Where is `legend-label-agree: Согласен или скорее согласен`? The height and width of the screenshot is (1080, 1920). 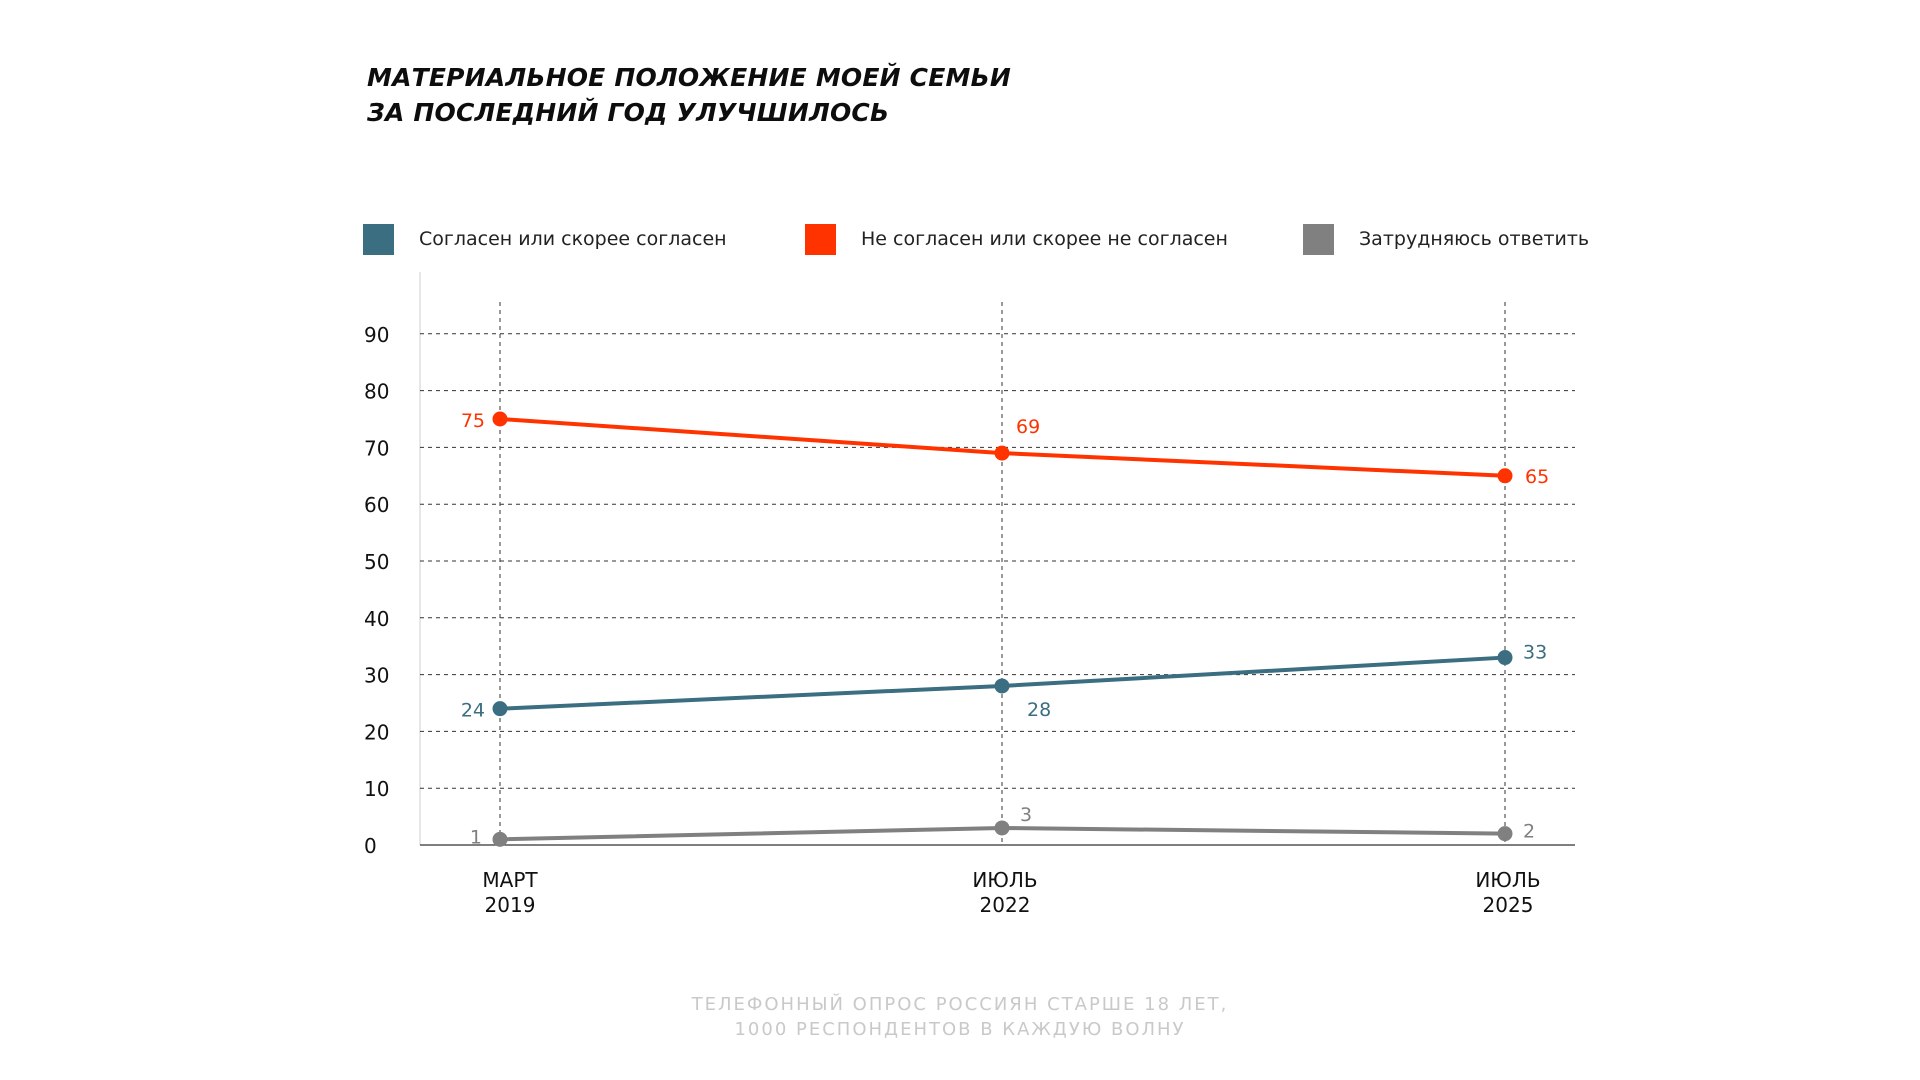 legend-label-agree: Согласен или скорее согласен is located at coordinates (573, 239).